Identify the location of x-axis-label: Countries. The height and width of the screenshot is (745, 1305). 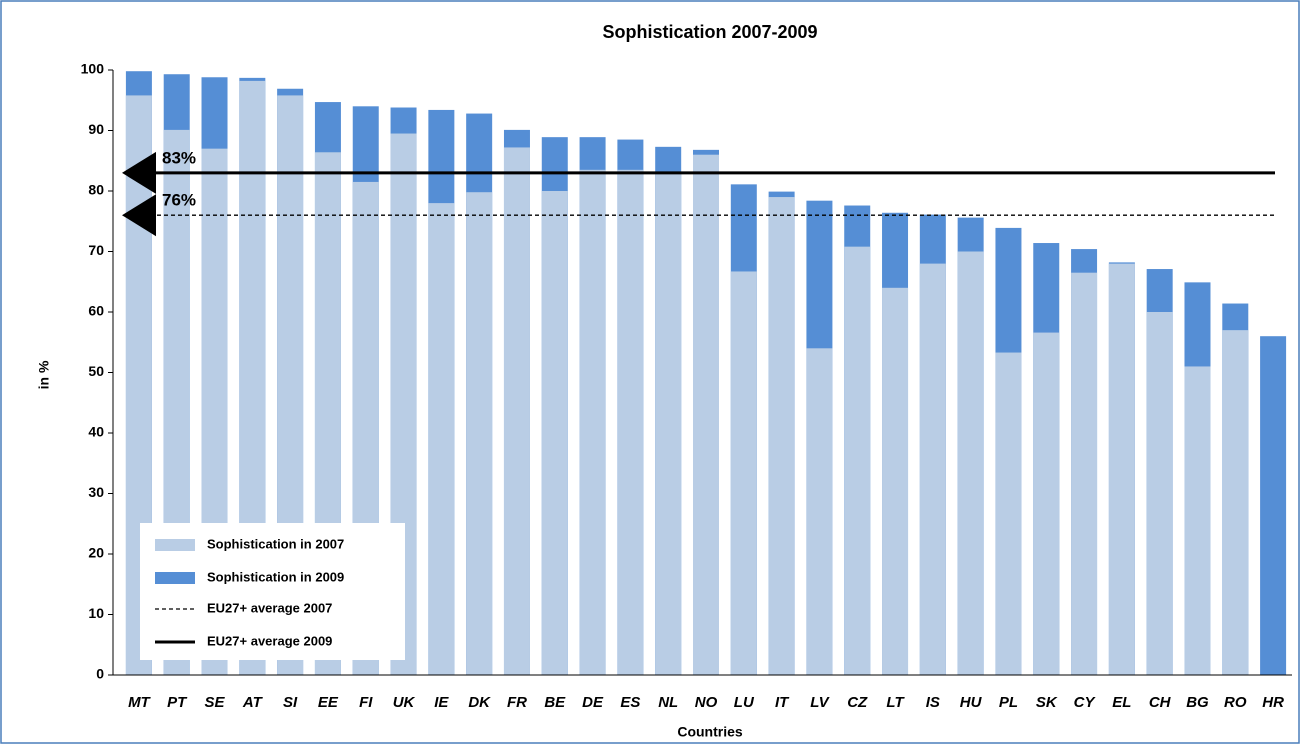
(710, 732).